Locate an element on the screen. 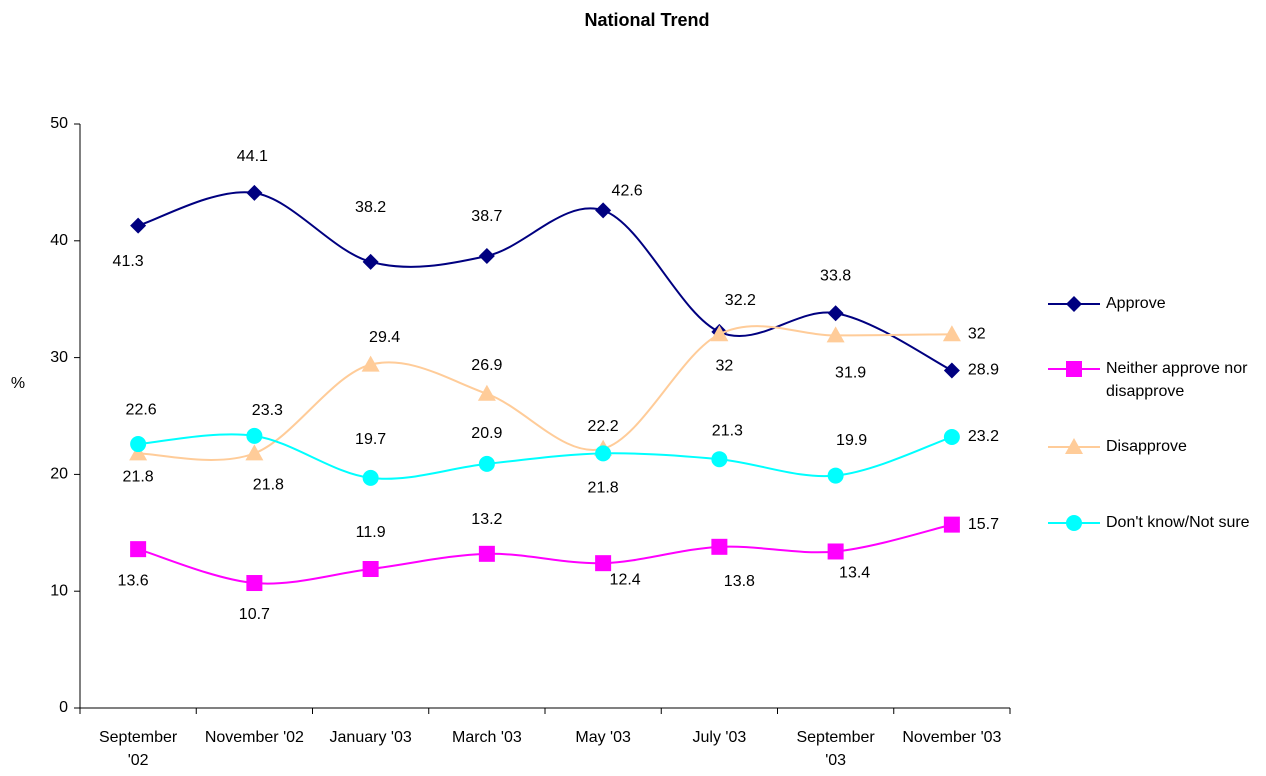  data-label: 44.1 is located at coordinates (252, 156).